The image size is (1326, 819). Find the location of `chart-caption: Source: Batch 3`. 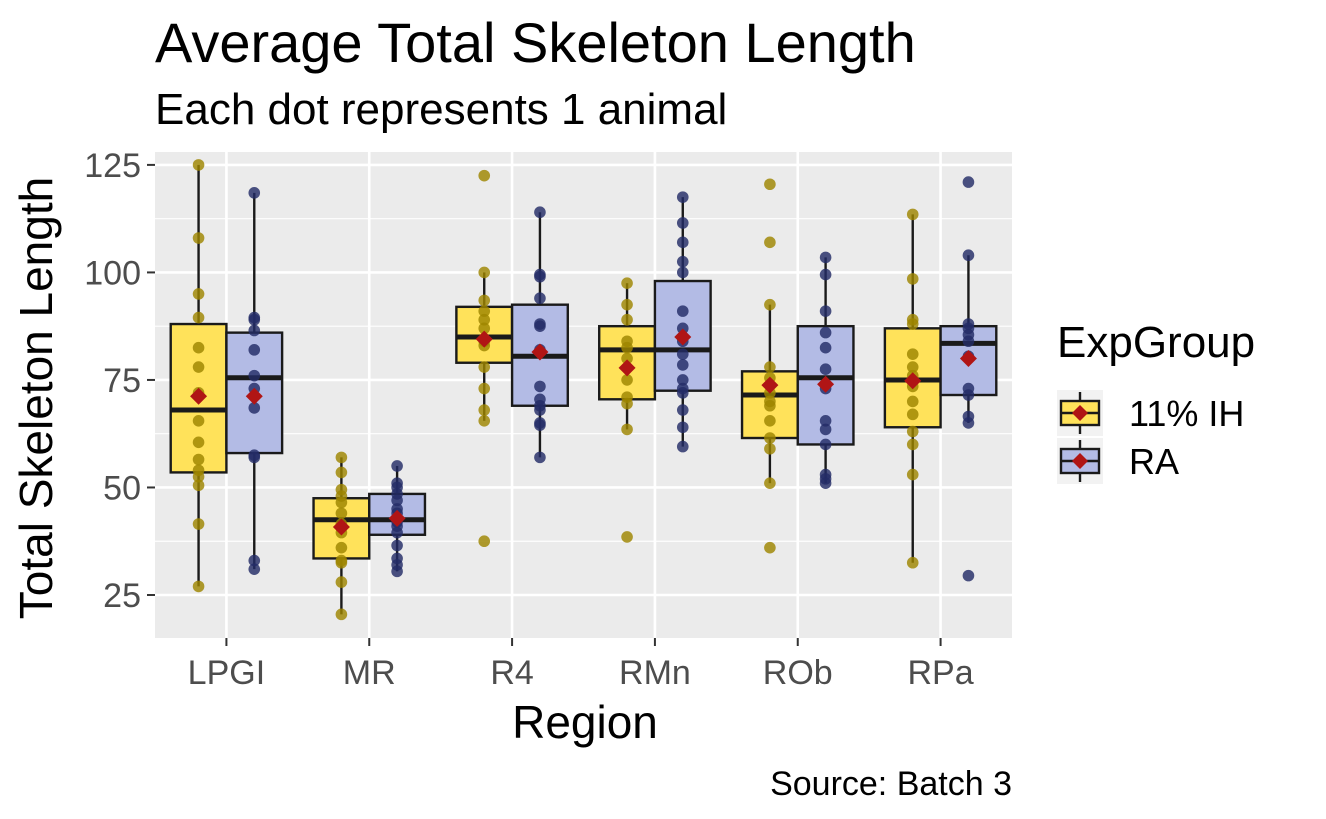

chart-caption: Source: Batch 3 is located at coordinates (891, 784).